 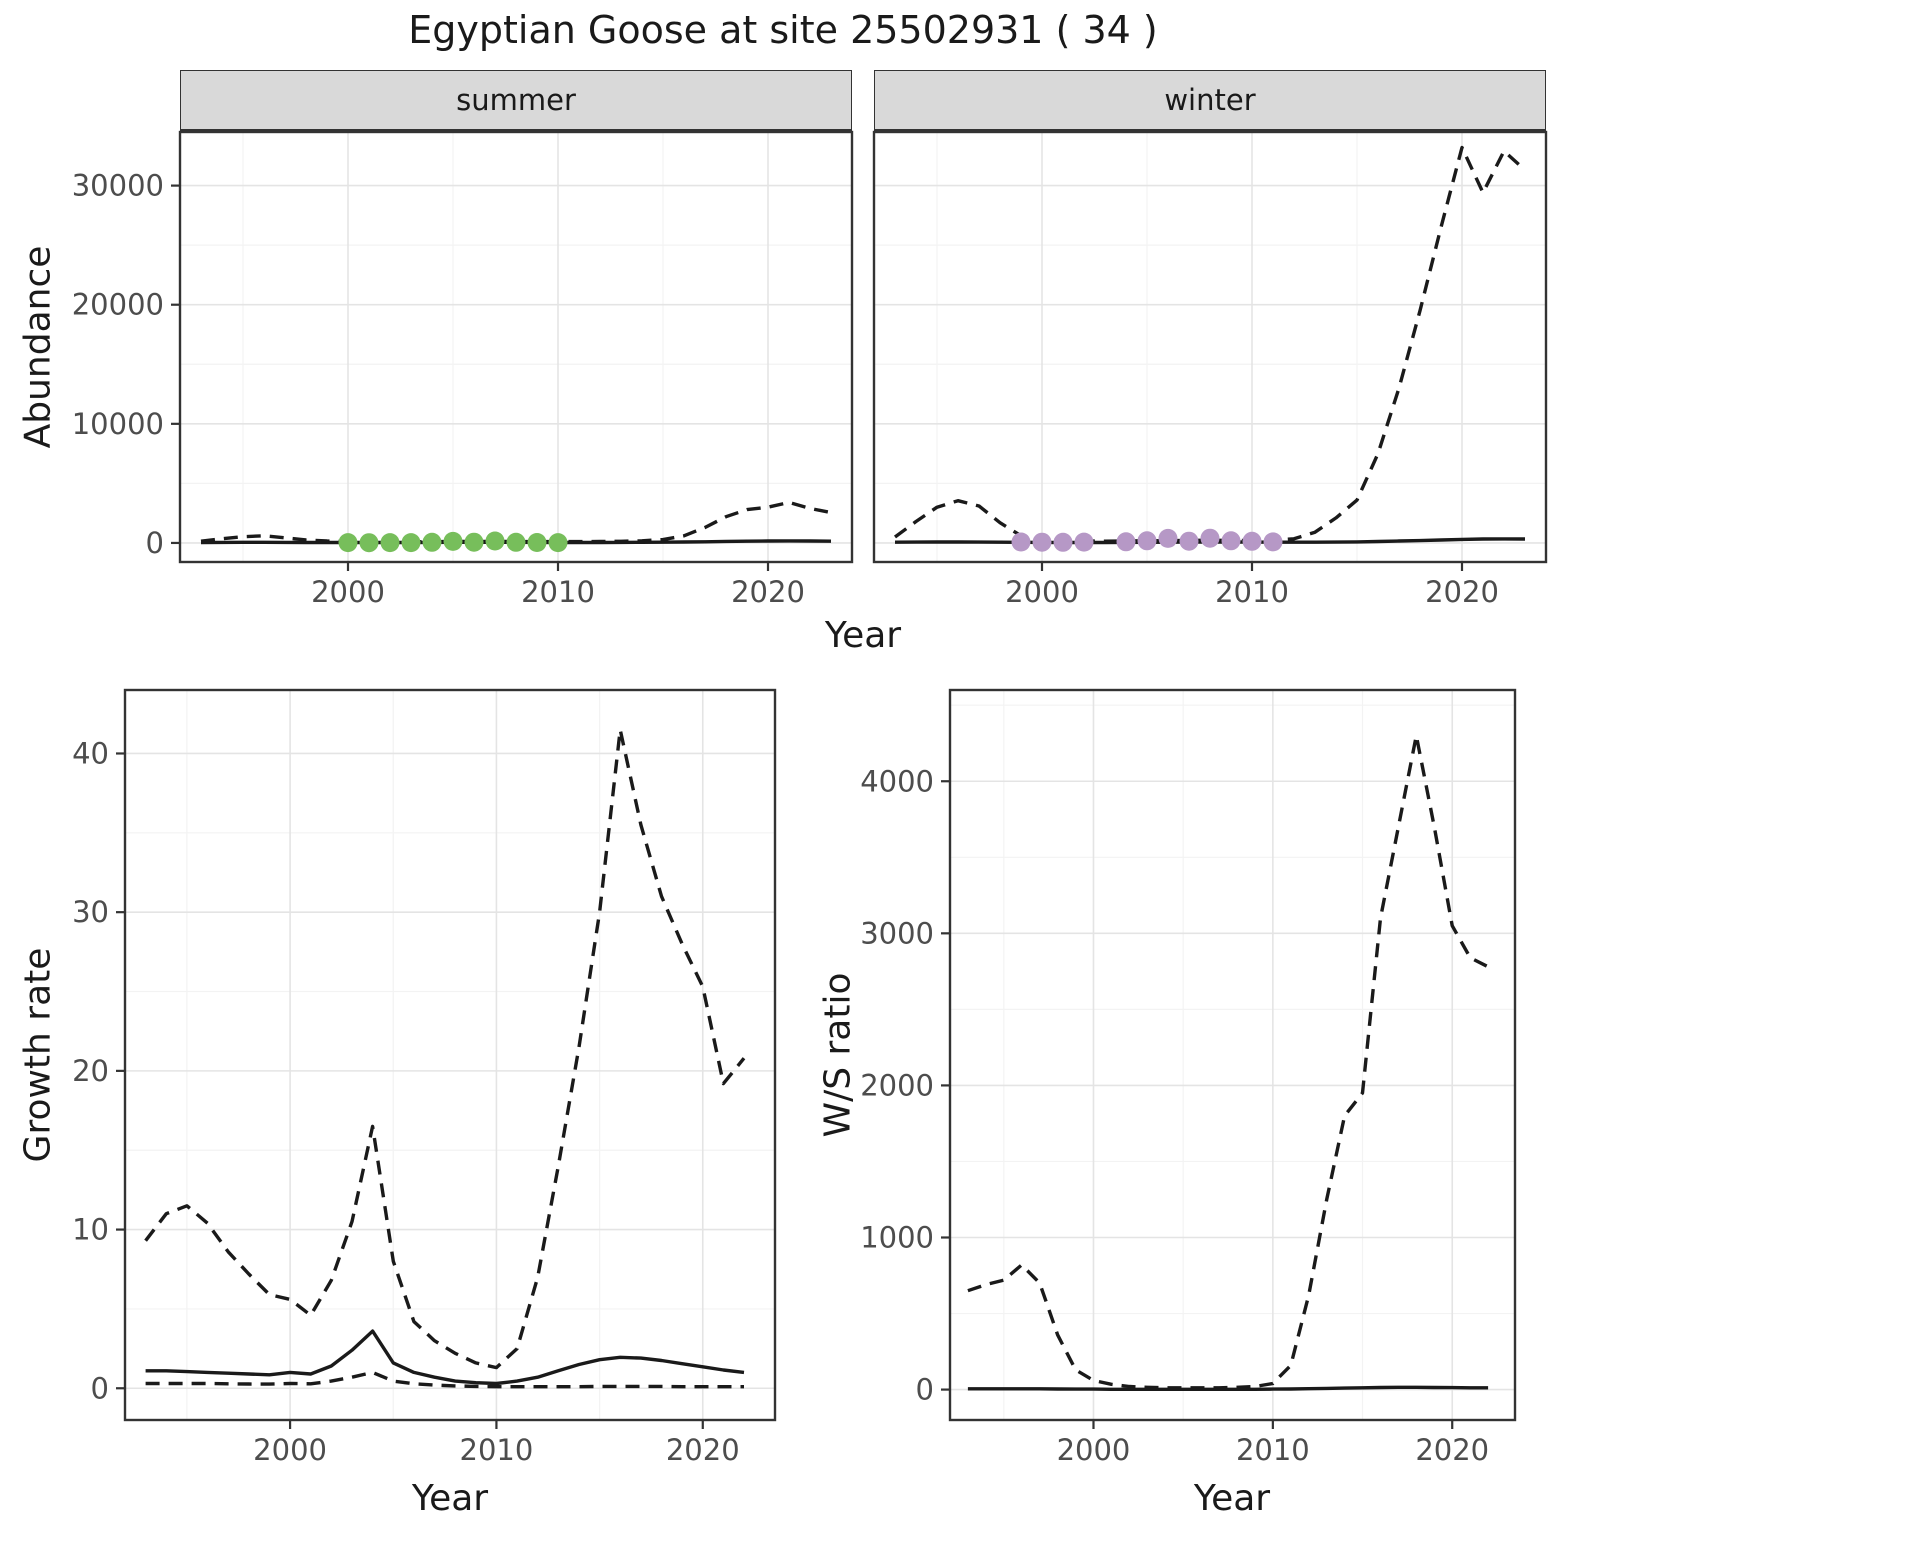 I want to click on observed-counts-summer, so click(x=453, y=542).